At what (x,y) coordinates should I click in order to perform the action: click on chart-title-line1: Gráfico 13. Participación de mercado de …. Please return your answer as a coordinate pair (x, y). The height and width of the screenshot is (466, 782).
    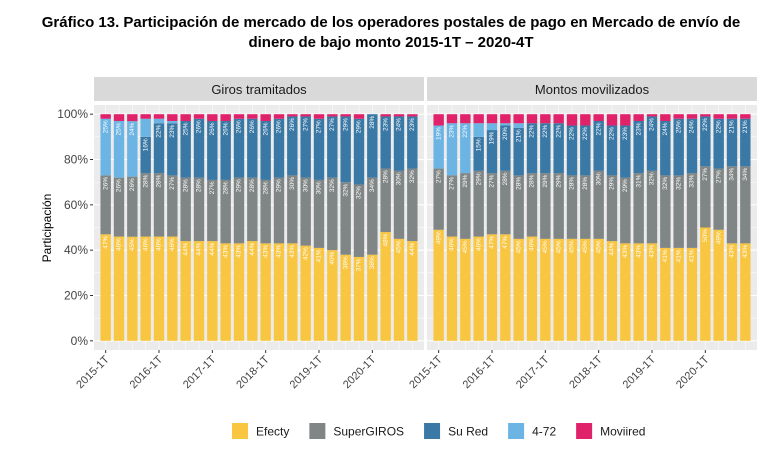
    Looking at the image, I should click on (391, 22).